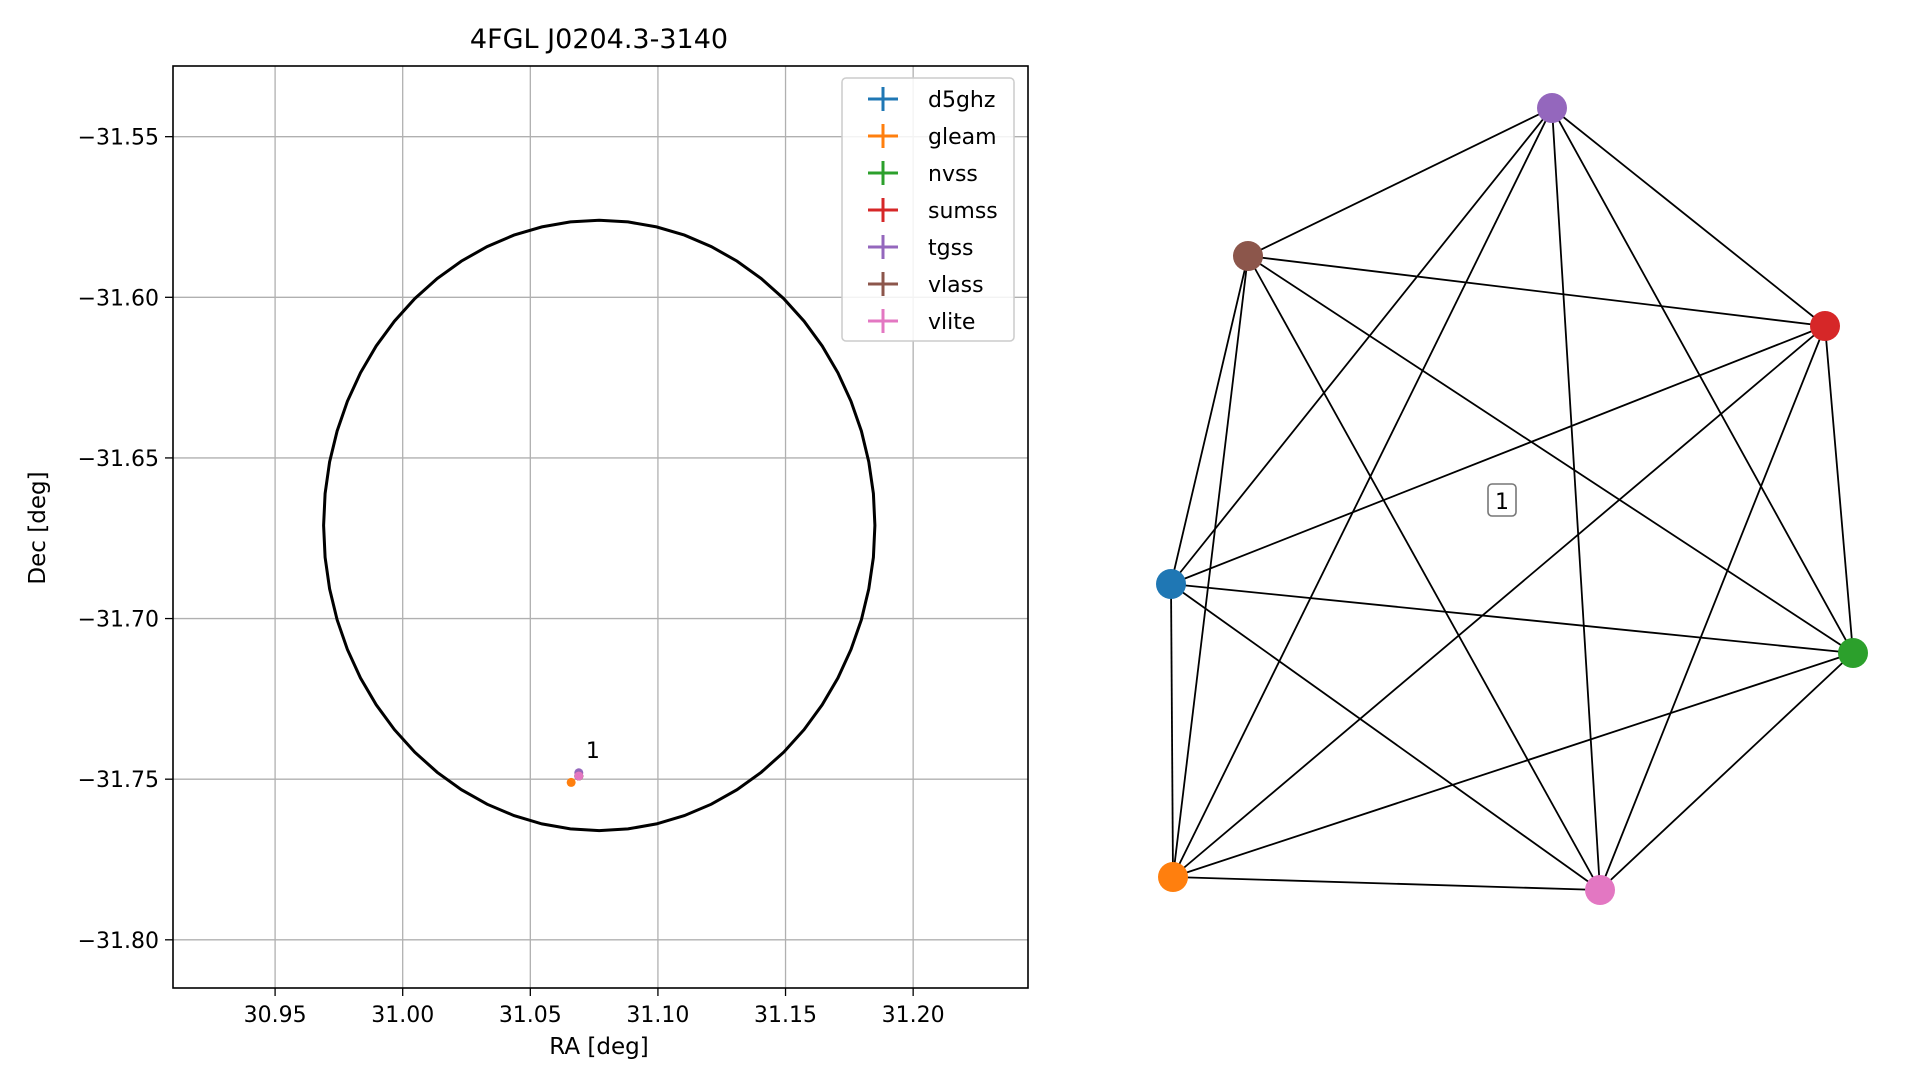 Image resolution: width=1919 pixels, height=1080 pixels. I want to click on legend-item-tgss: tgss, so click(921, 248).